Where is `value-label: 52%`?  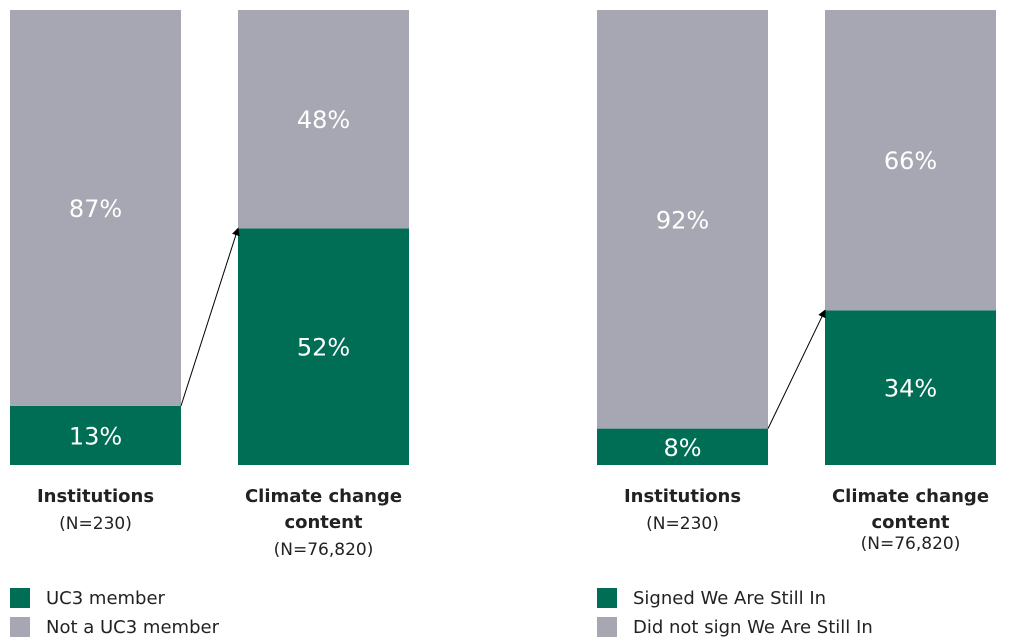 value-label: 52% is located at coordinates (323, 348).